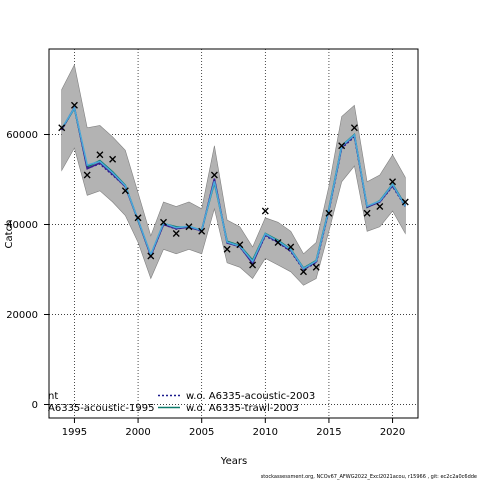  I want to click on y-tick-label: 0, so click(35, 405).